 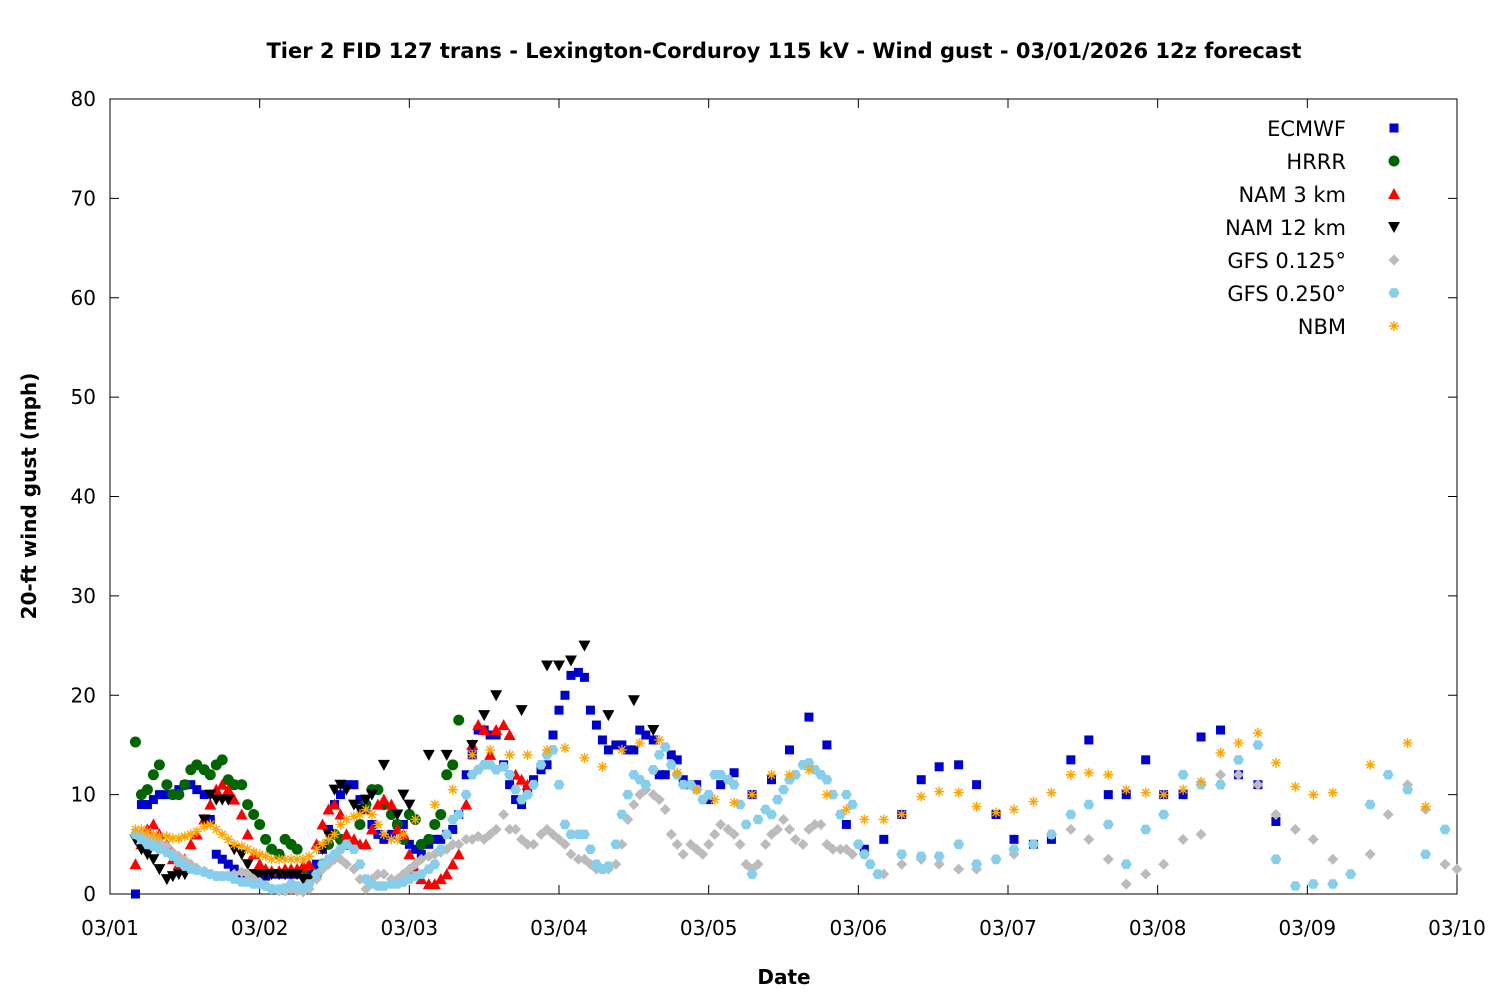 I want to click on y-axis-title: 20-ft wind gust (mph), so click(x=29, y=496).